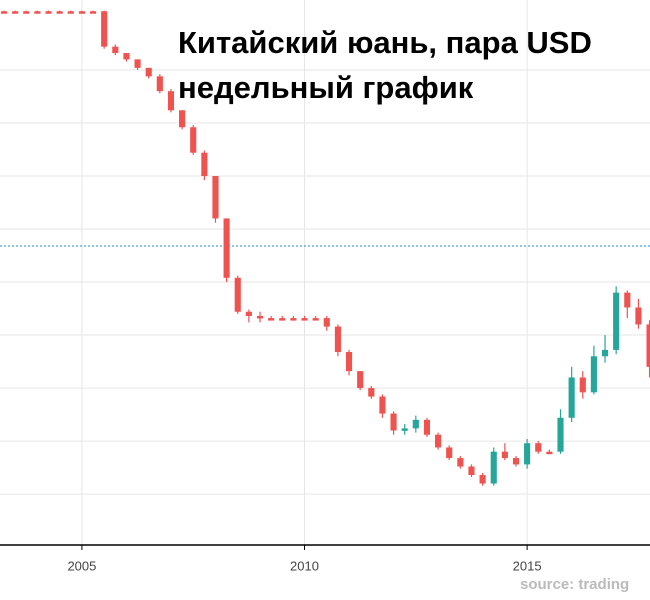  I want to click on chart-subtitle: недельный график, so click(326, 87).